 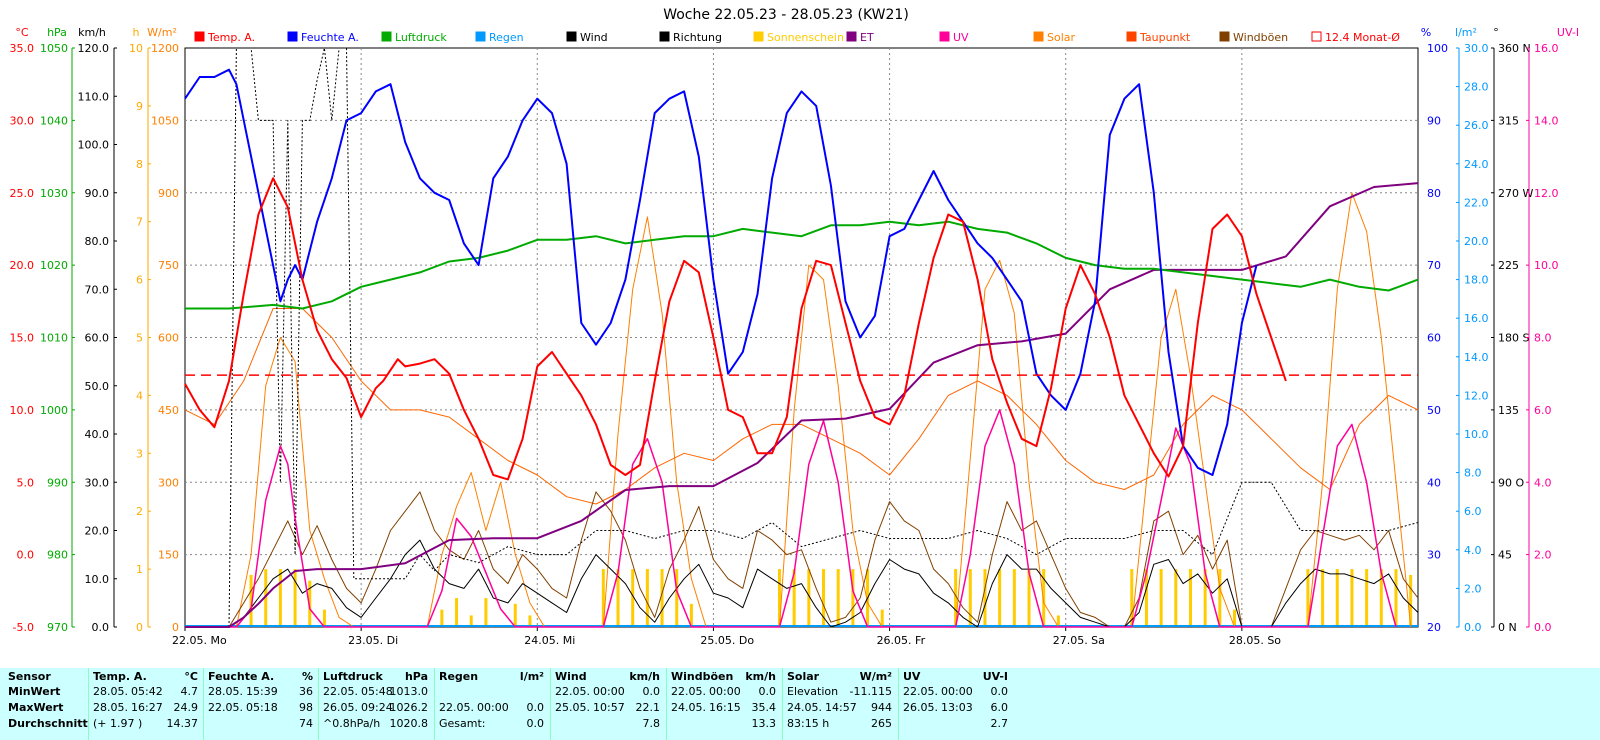 I want to click on axis-tick-label-solar: 150, so click(x=168, y=555).